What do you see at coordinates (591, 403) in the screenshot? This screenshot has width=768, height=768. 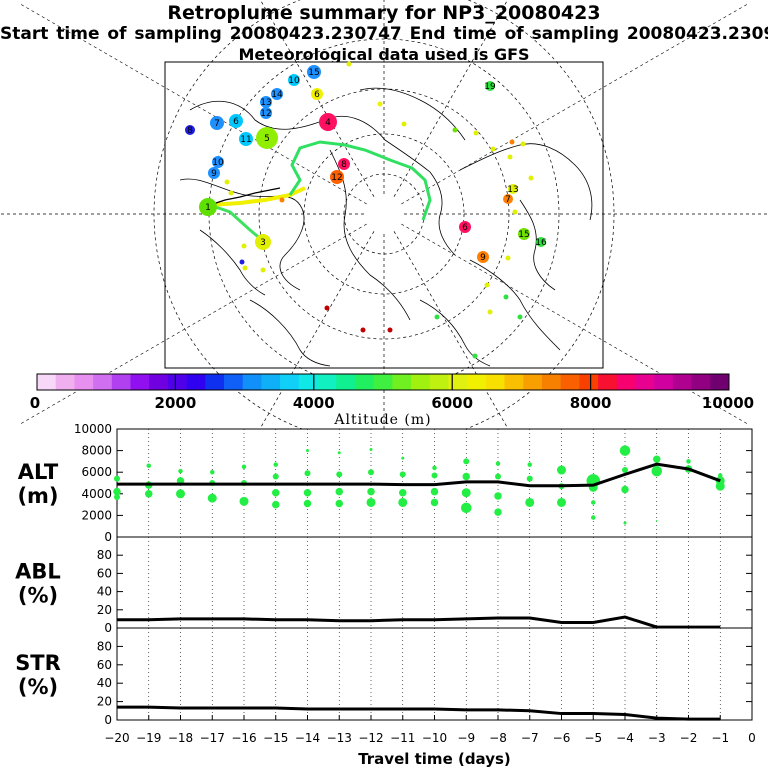 I see `colorbar-tick-label: 8000` at bounding box center [591, 403].